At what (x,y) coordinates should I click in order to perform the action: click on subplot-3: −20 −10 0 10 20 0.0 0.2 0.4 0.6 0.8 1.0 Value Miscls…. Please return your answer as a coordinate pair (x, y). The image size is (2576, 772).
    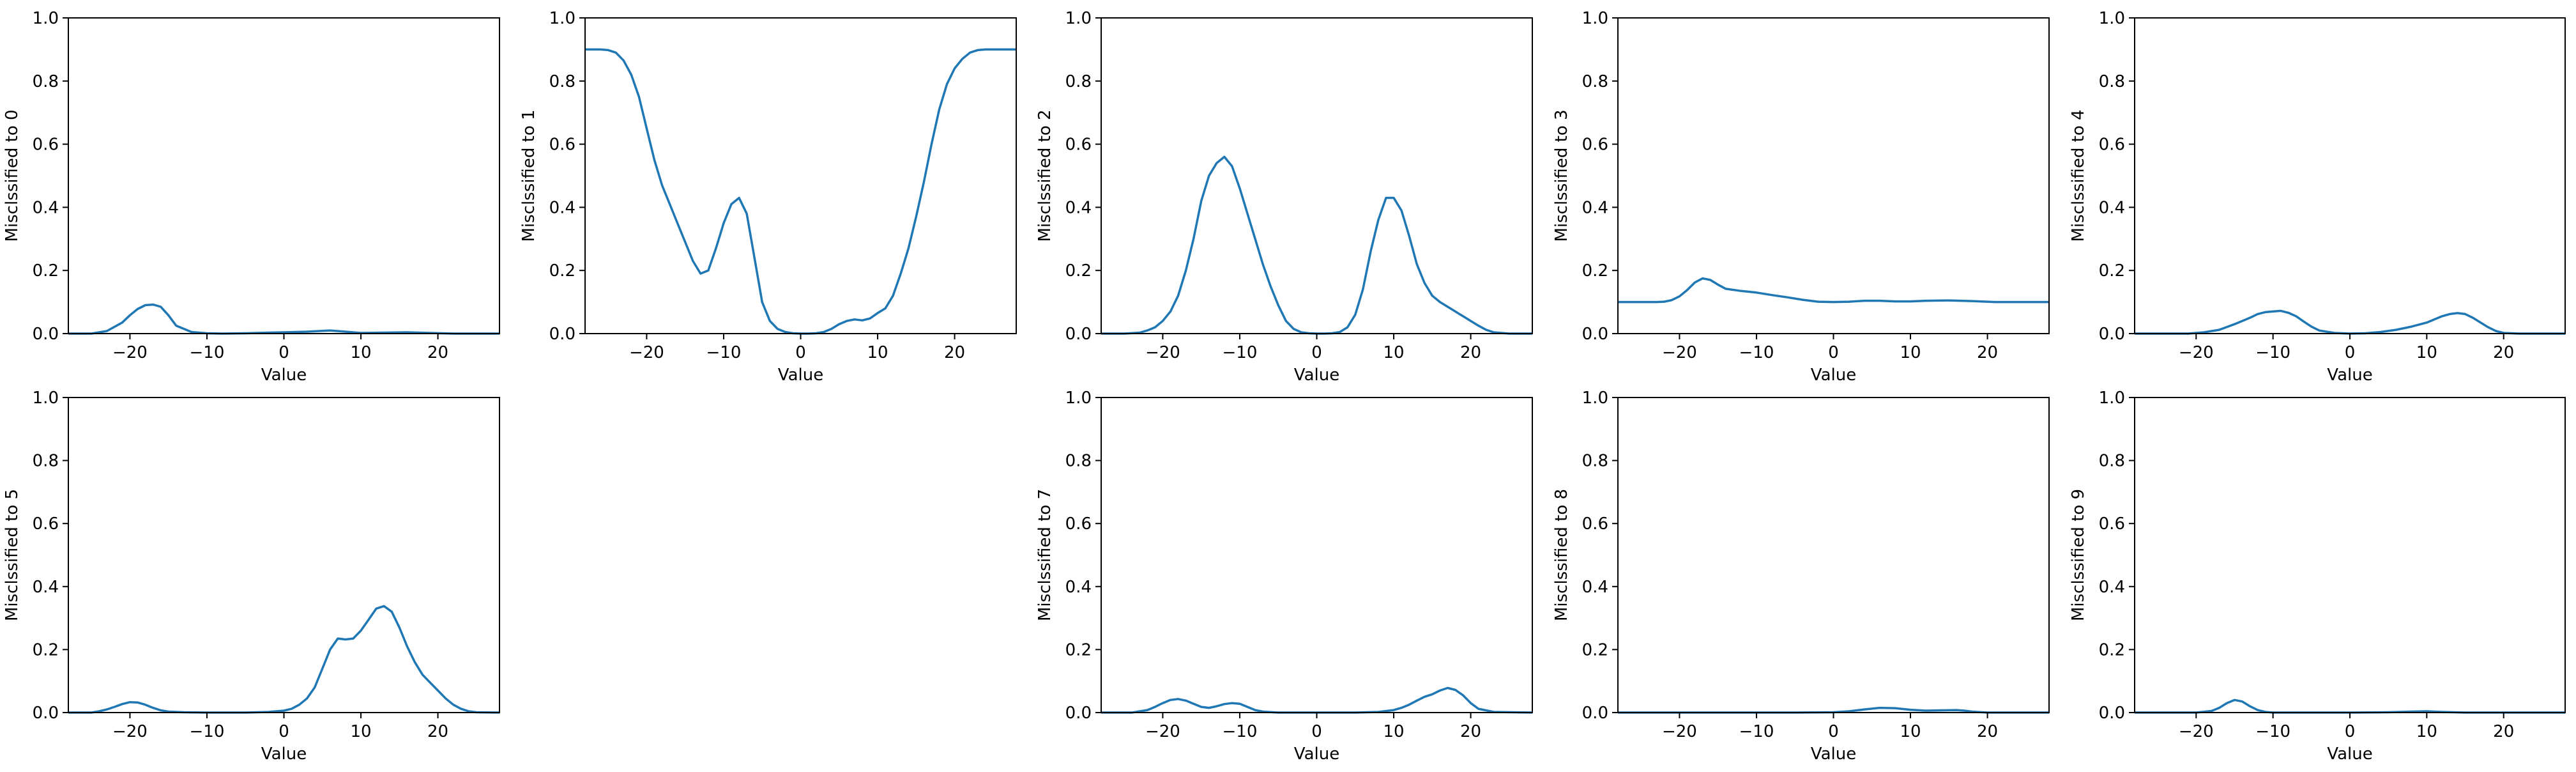
    Looking at the image, I should click on (1801, 197).